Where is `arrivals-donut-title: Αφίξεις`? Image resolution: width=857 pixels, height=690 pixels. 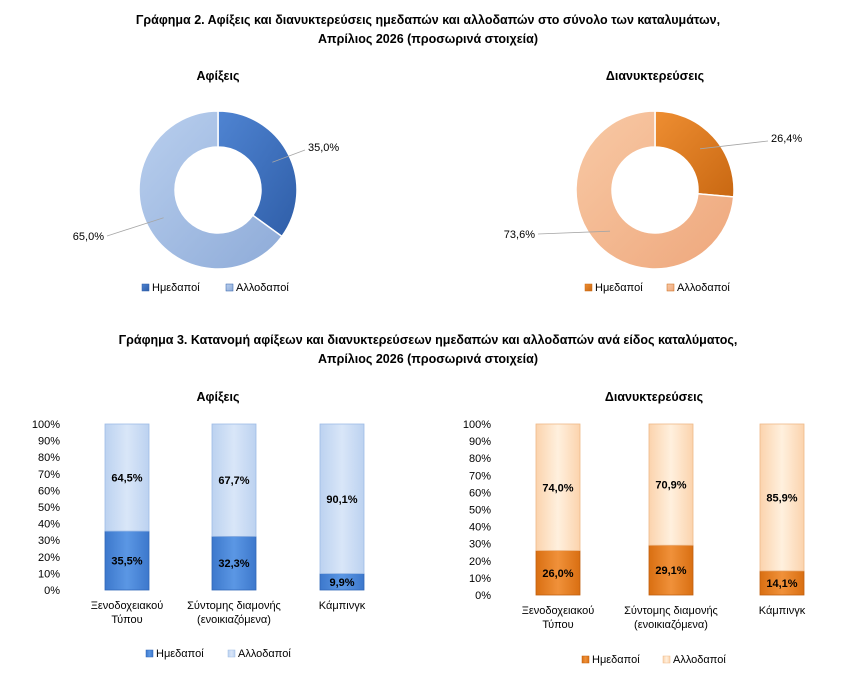 arrivals-donut-title: Αφίξεις is located at coordinates (218, 76).